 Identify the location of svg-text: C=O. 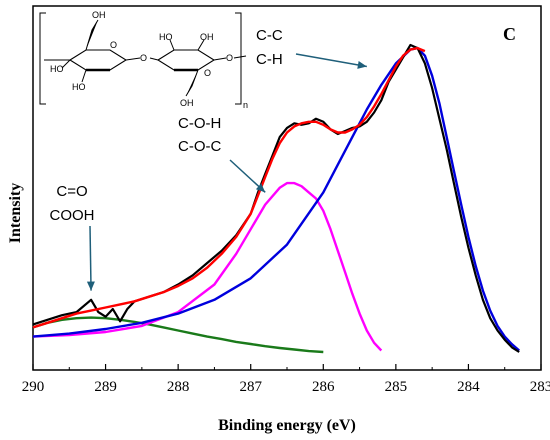
(71, 191).